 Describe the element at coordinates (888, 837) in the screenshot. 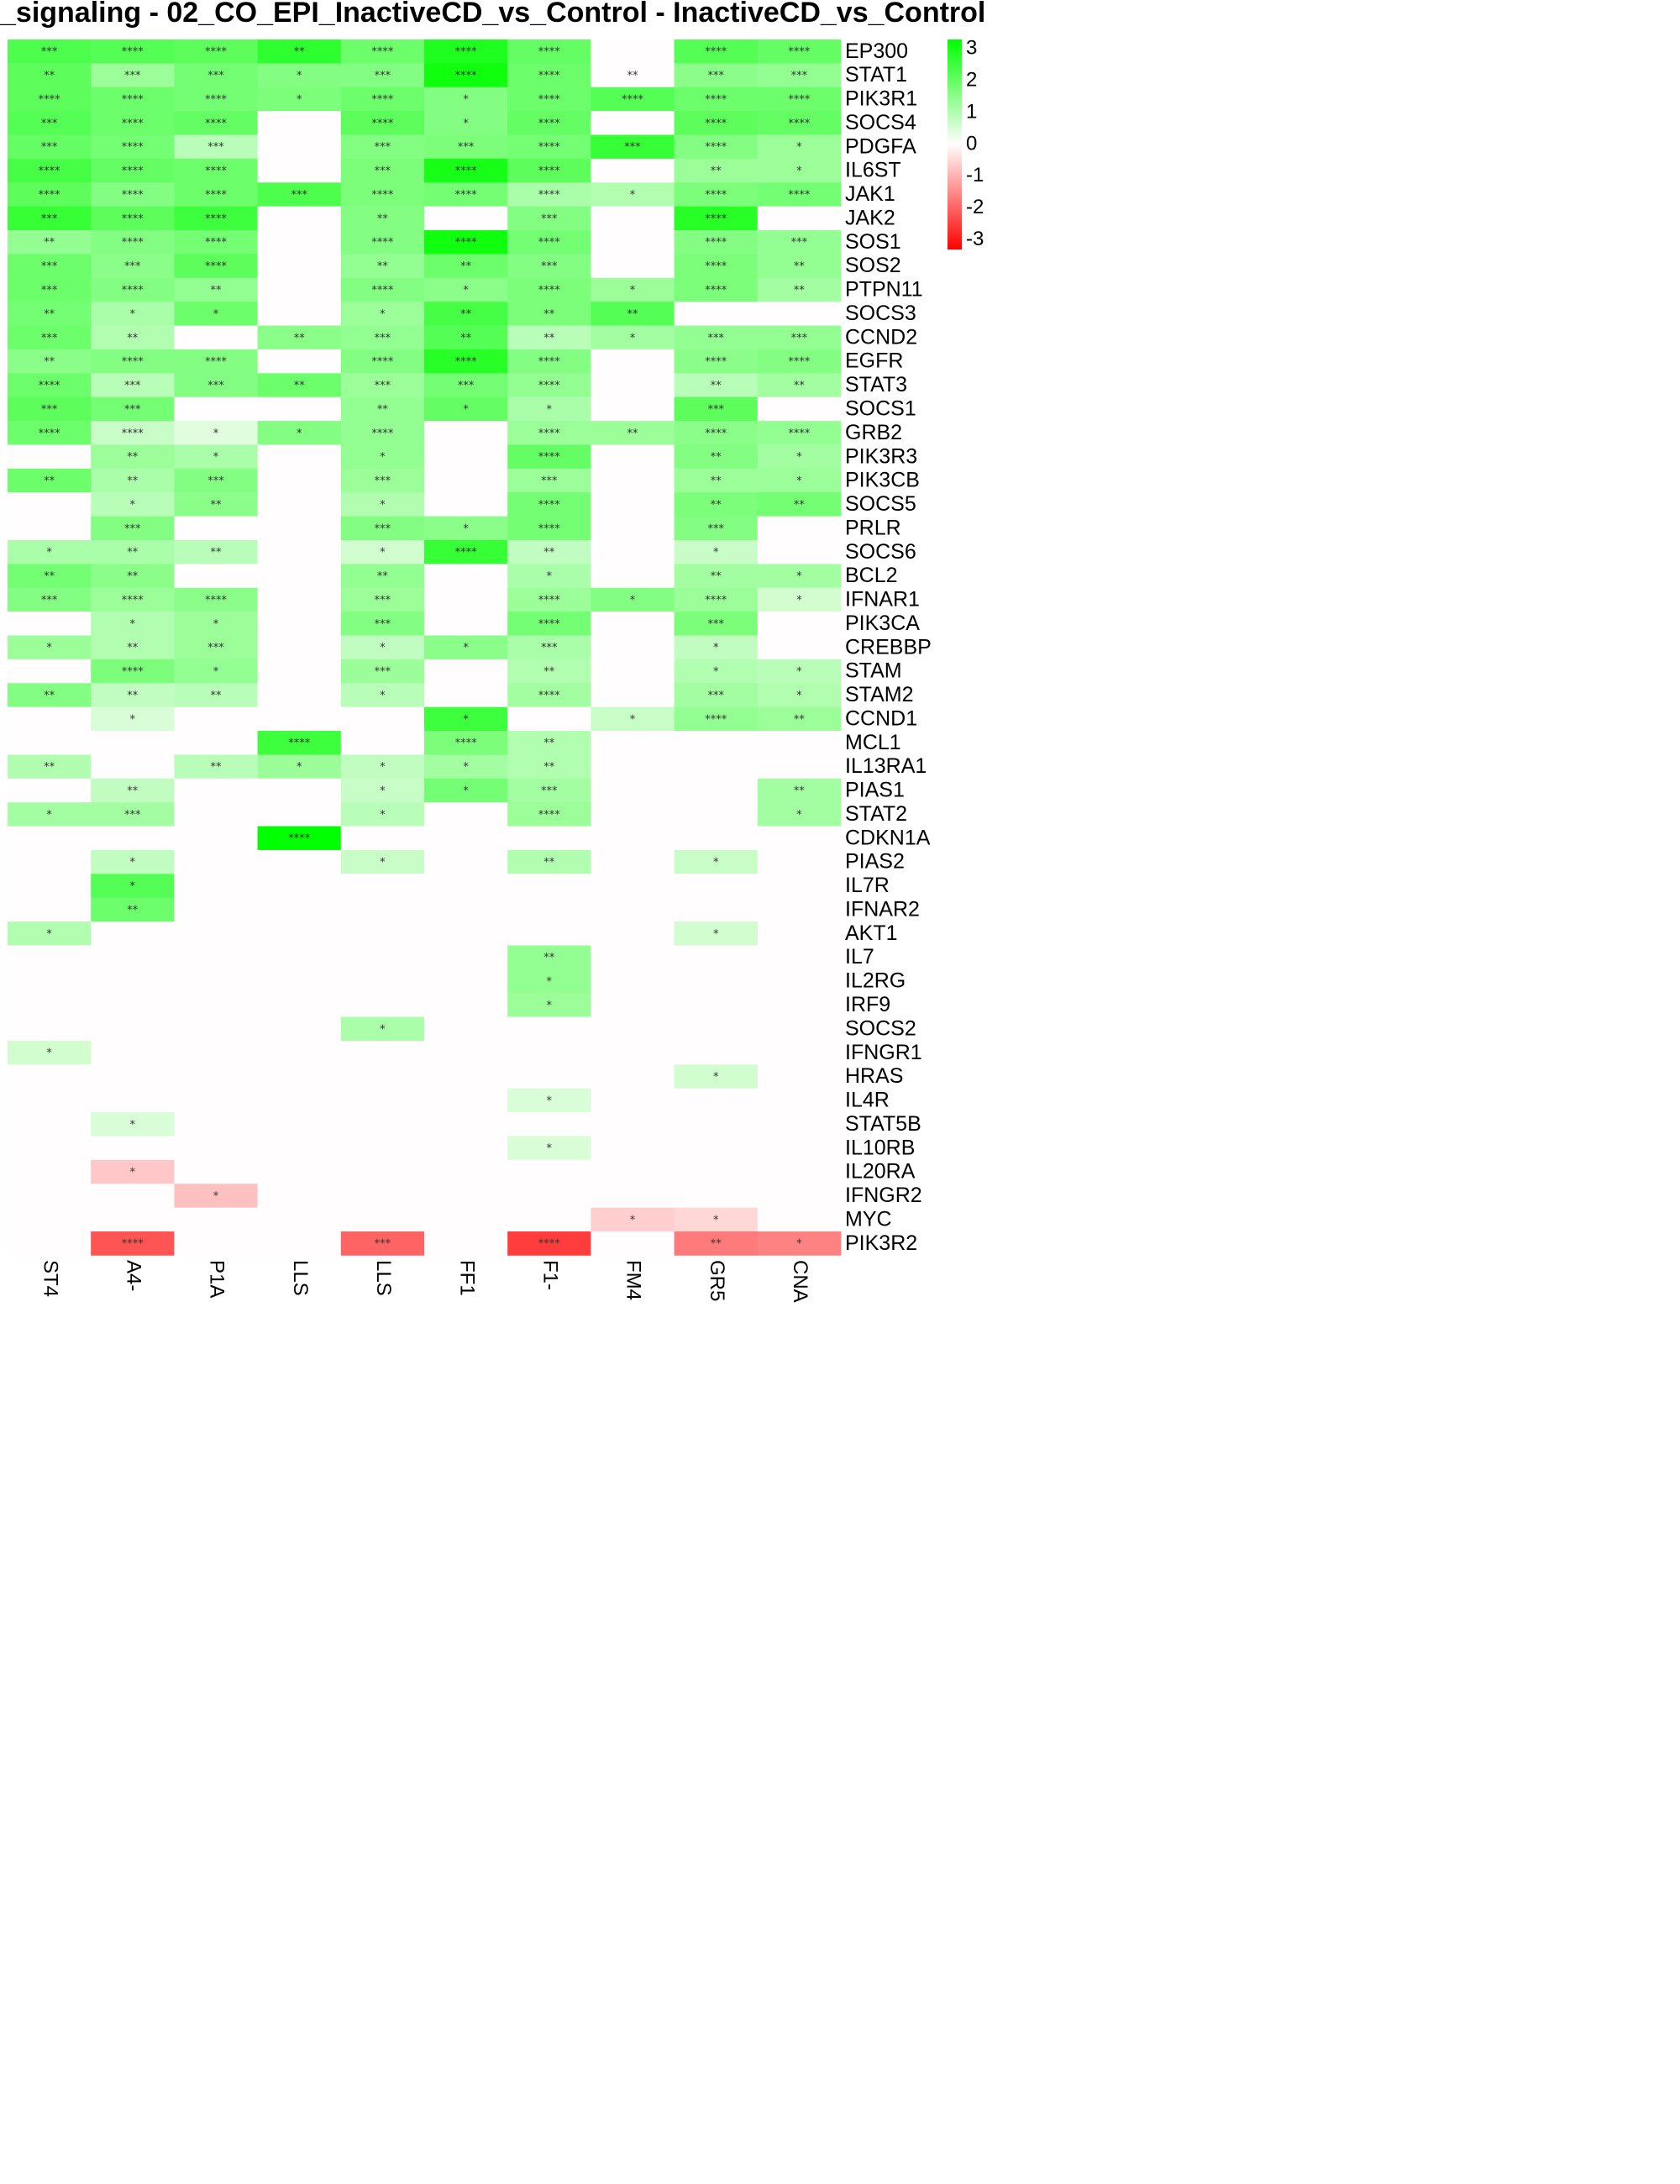

I see `row-label: CDKN1A` at that location.